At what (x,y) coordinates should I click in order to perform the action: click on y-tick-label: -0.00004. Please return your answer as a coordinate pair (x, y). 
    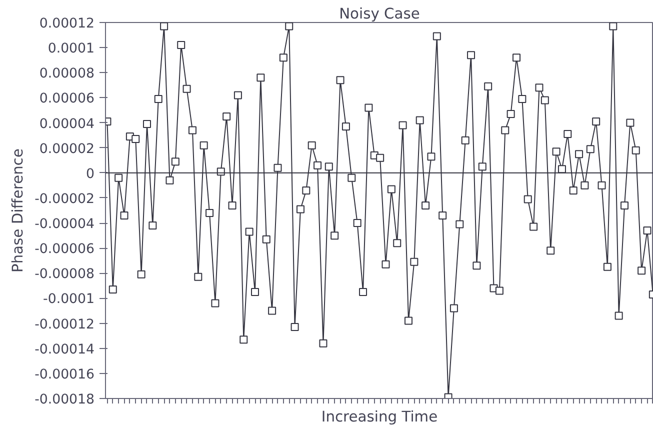
    Looking at the image, I should click on (64, 224).